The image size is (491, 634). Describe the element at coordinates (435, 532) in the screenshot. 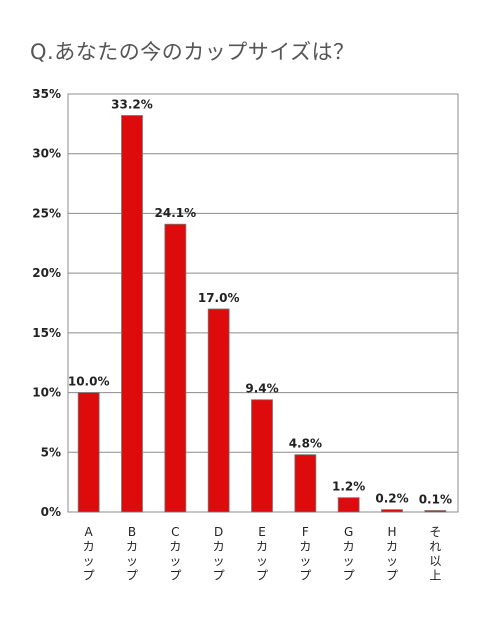

I see `x-category-char: そ` at that location.